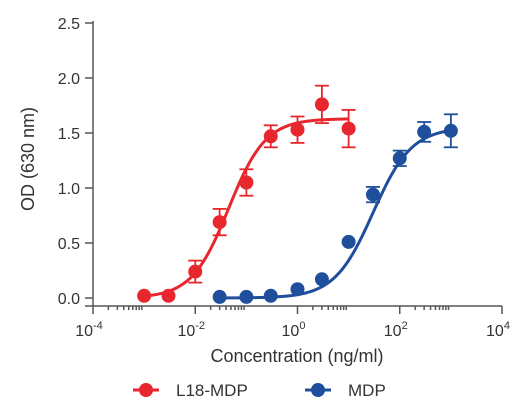 The width and height of the screenshot is (524, 419). I want to click on x-tick-exponent: 0, so click(302, 326).